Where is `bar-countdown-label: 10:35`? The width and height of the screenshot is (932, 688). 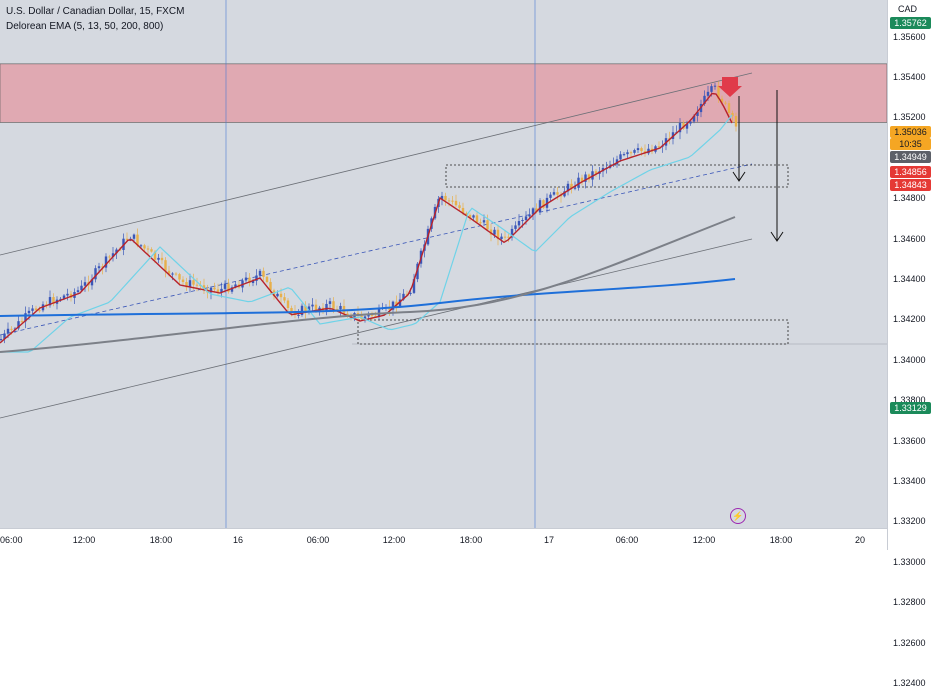
bar-countdown-label: 10:35 is located at coordinates (910, 144).